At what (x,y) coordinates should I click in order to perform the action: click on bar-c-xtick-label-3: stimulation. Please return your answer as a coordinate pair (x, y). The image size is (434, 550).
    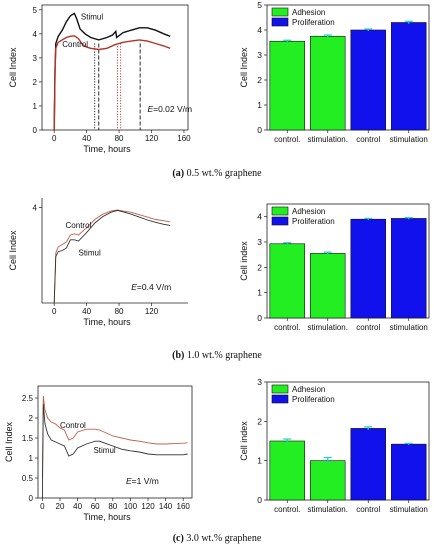
    Looking at the image, I should click on (409, 509).